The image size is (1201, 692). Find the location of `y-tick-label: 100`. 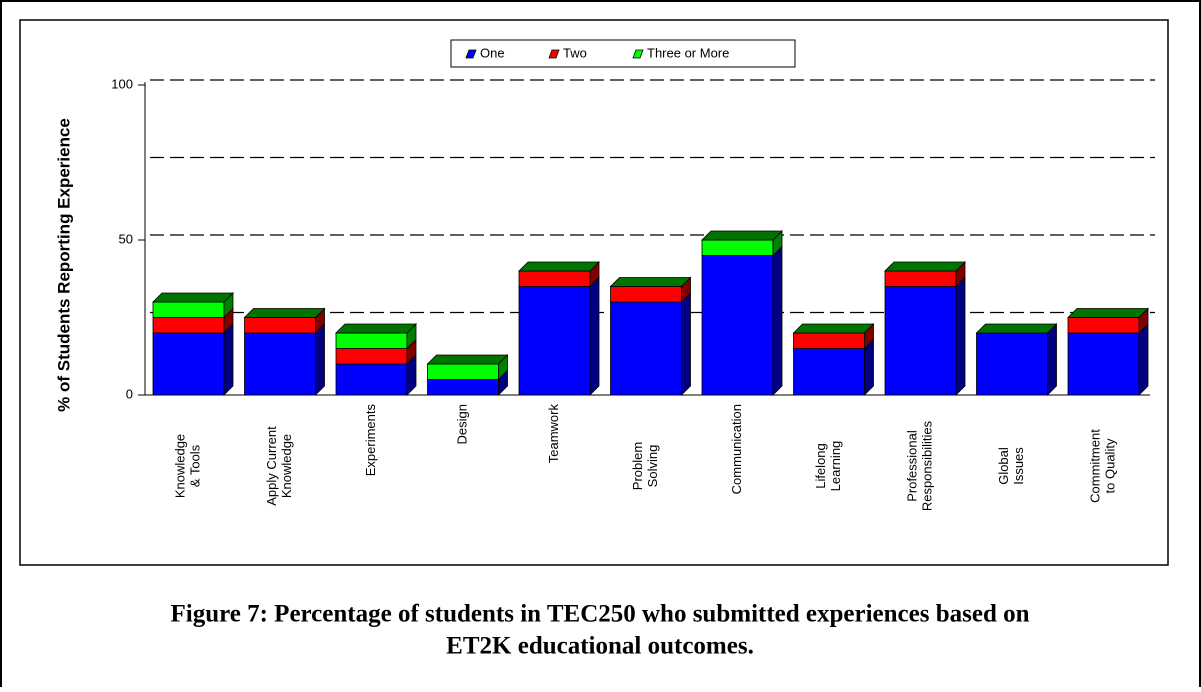

y-tick-label: 100 is located at coordinates (122, 83).